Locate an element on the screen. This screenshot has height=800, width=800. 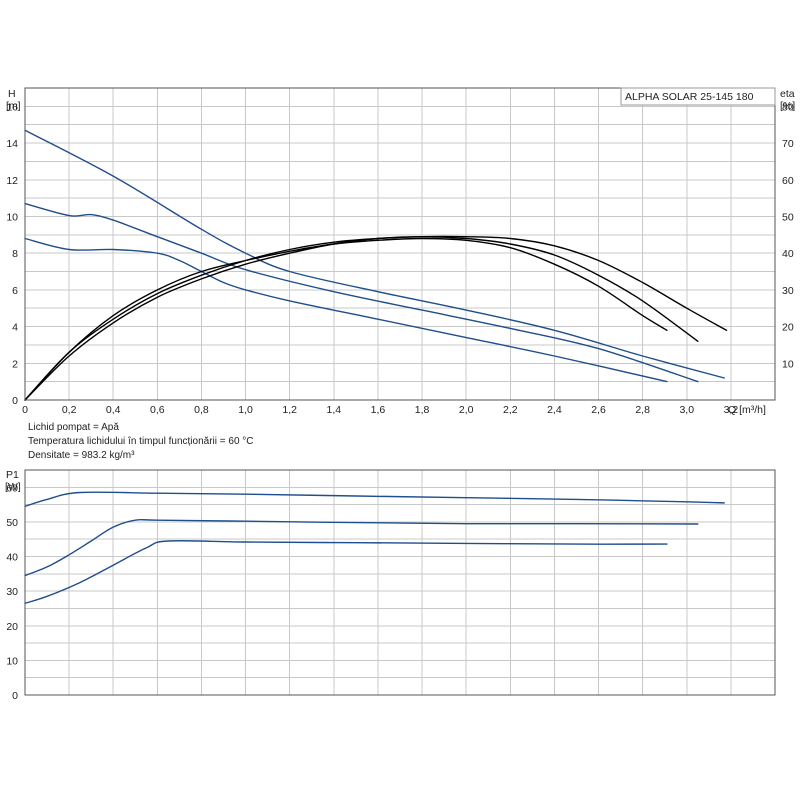
p1-tick-label: 40 is located at coordinates (12, 558).